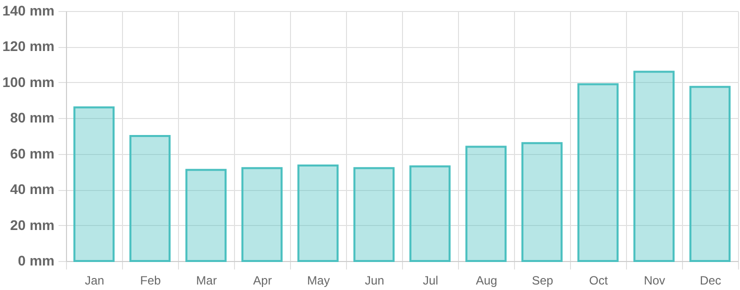 The width and height of the screenshot is (740, 290). What do you see at coordinates (32, 189) in the screenshot?
I see `y-tick-label: 40 mm` at bounding box center [32, 189].